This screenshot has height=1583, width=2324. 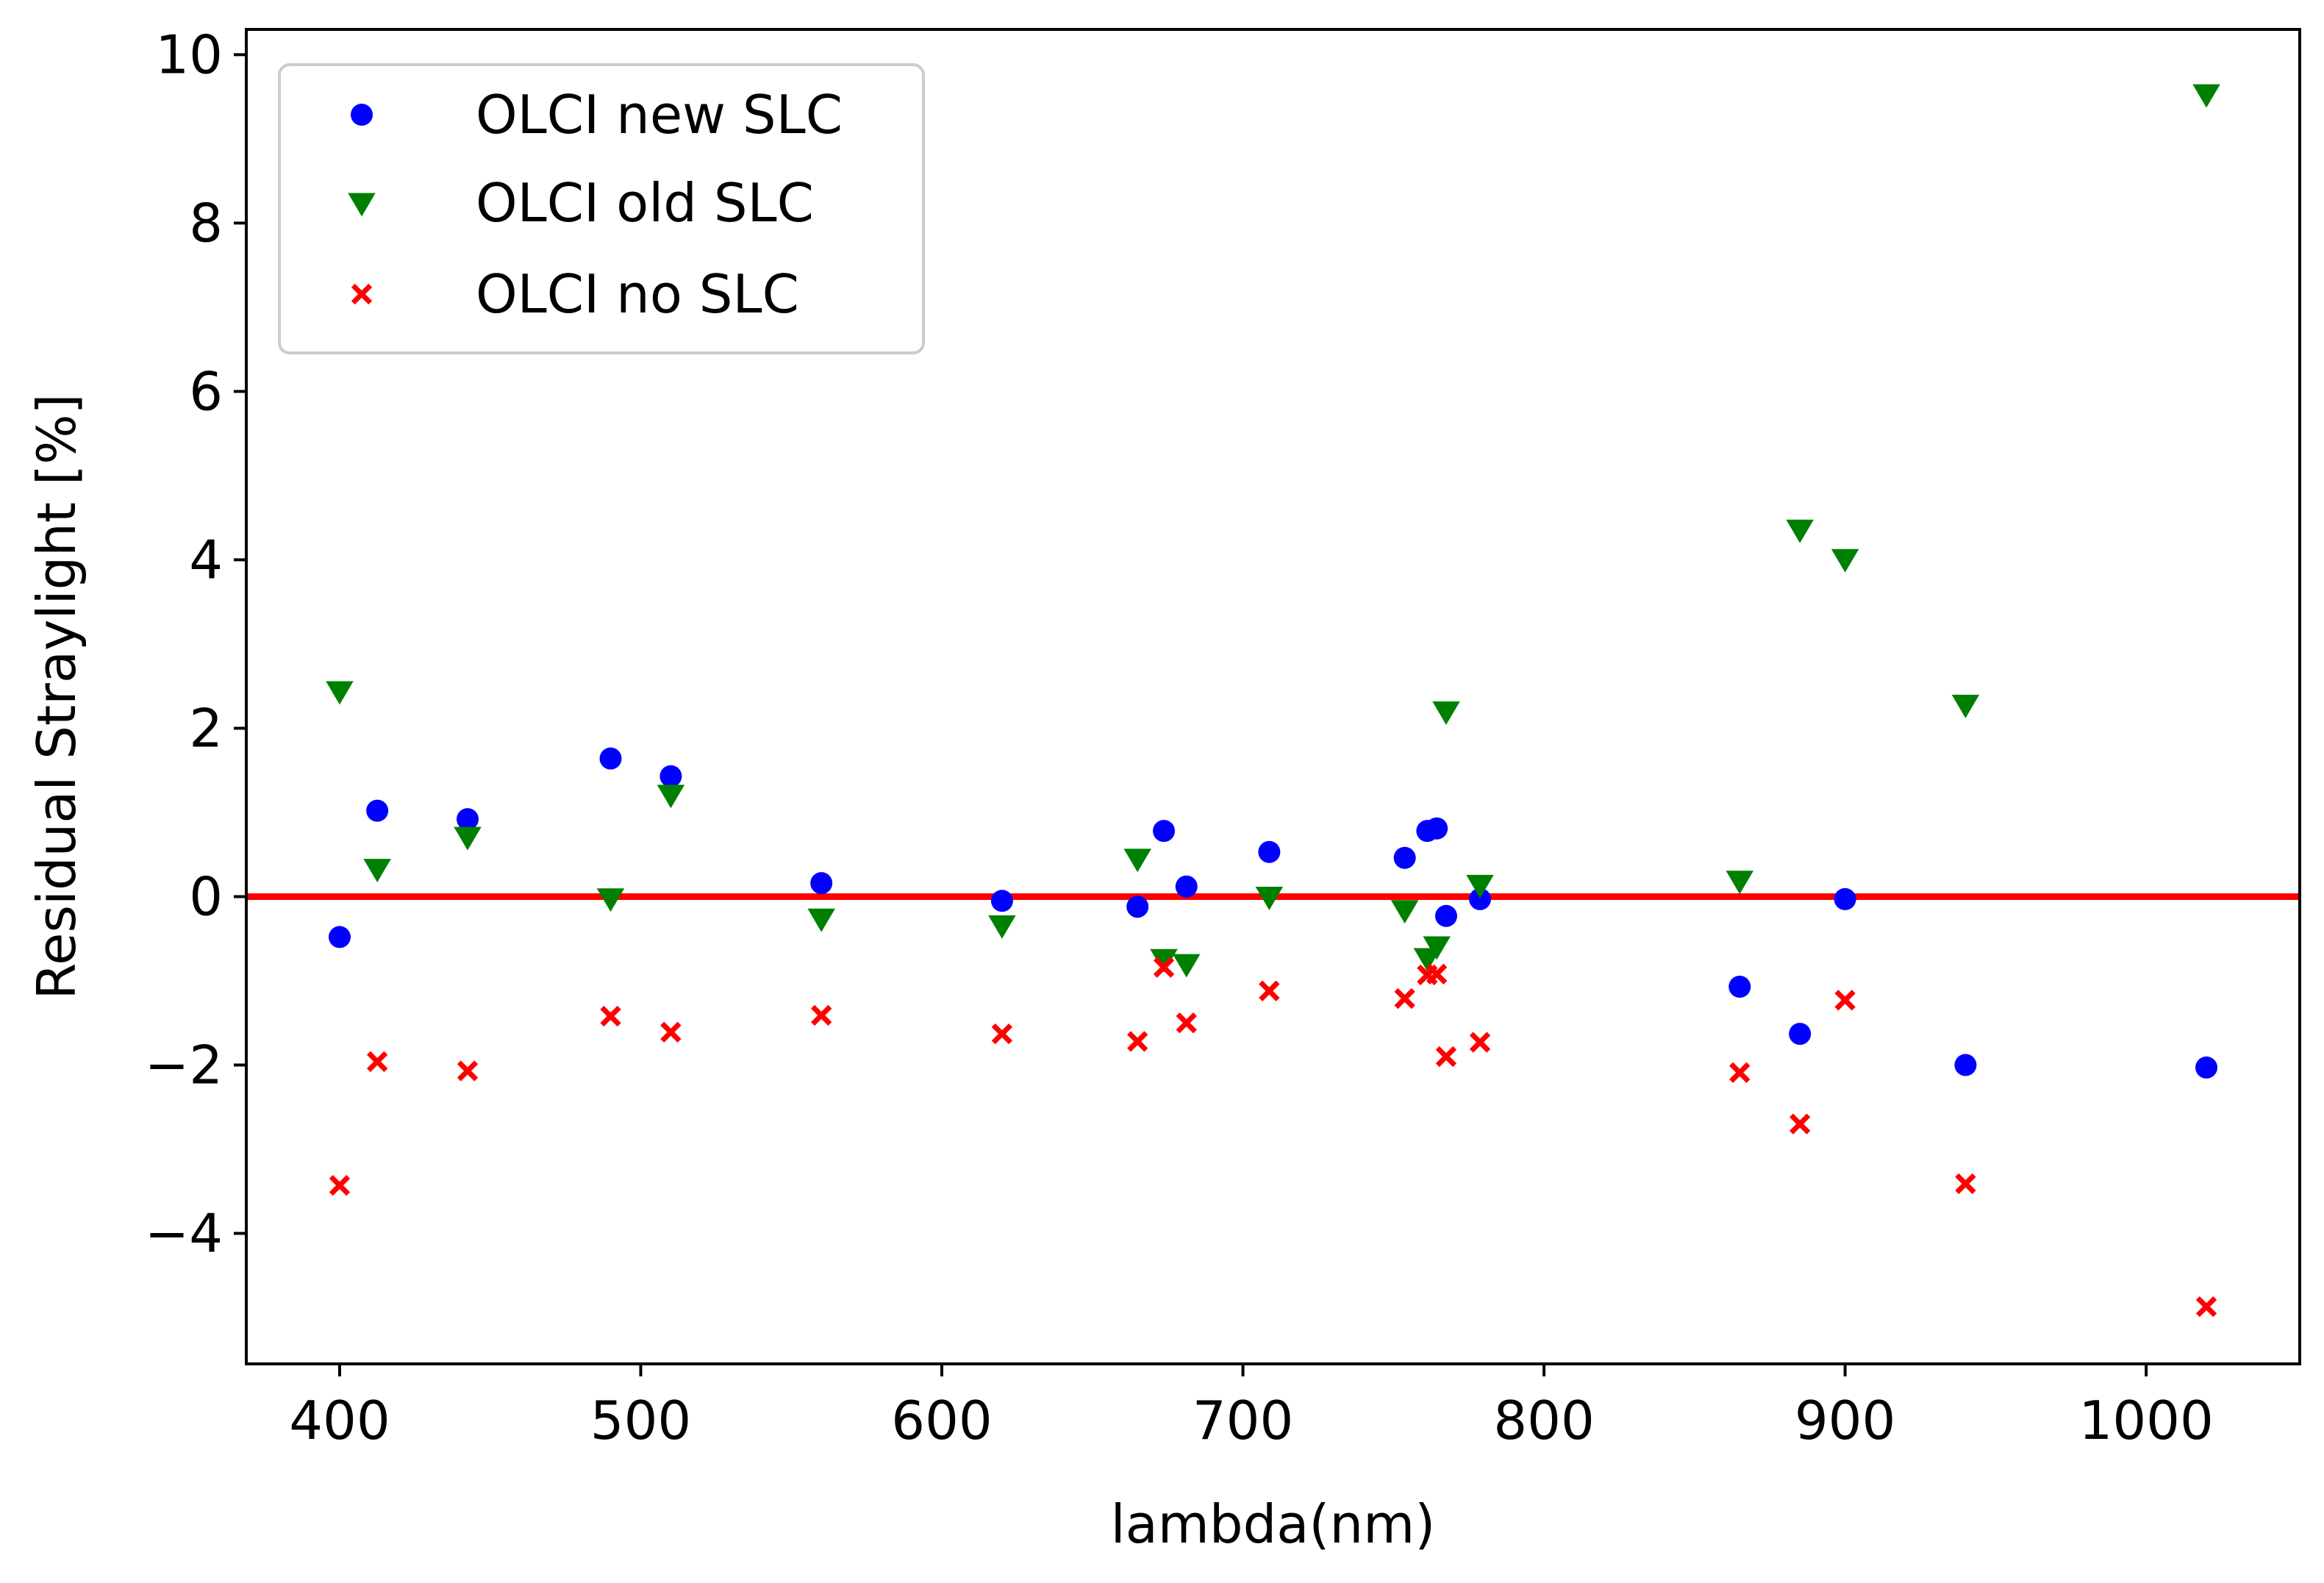 What do you see at coordinates (637, 294) in the screenshot?
I see `legend-label: OLCI no SLC` at bounding box center [637, 294].